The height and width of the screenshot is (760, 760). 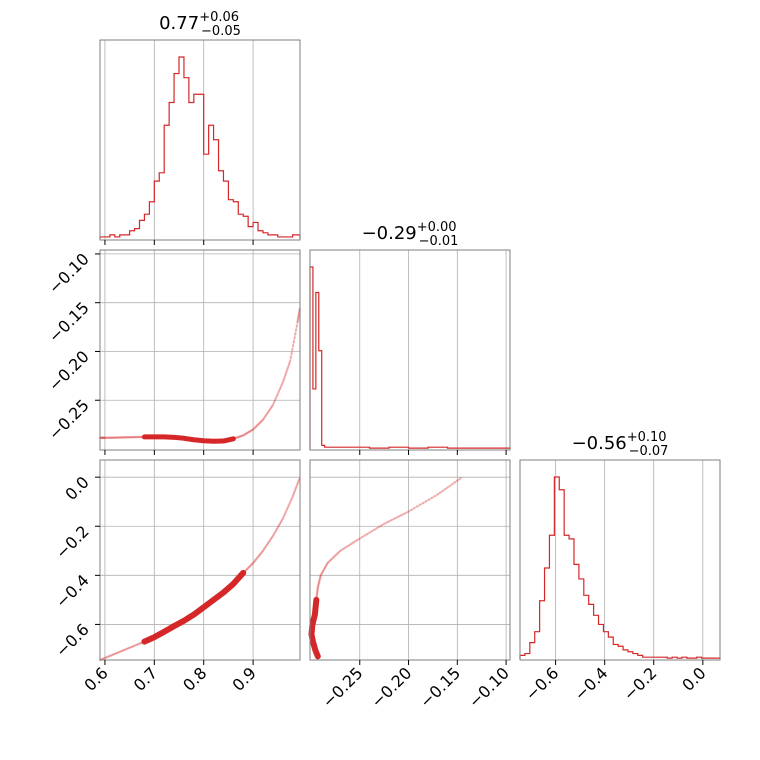 What do you see at coordinates (342, 687) in the screenshot?
I see `xtick-label-1-0: −0.25` at bounding box center [342, 687].